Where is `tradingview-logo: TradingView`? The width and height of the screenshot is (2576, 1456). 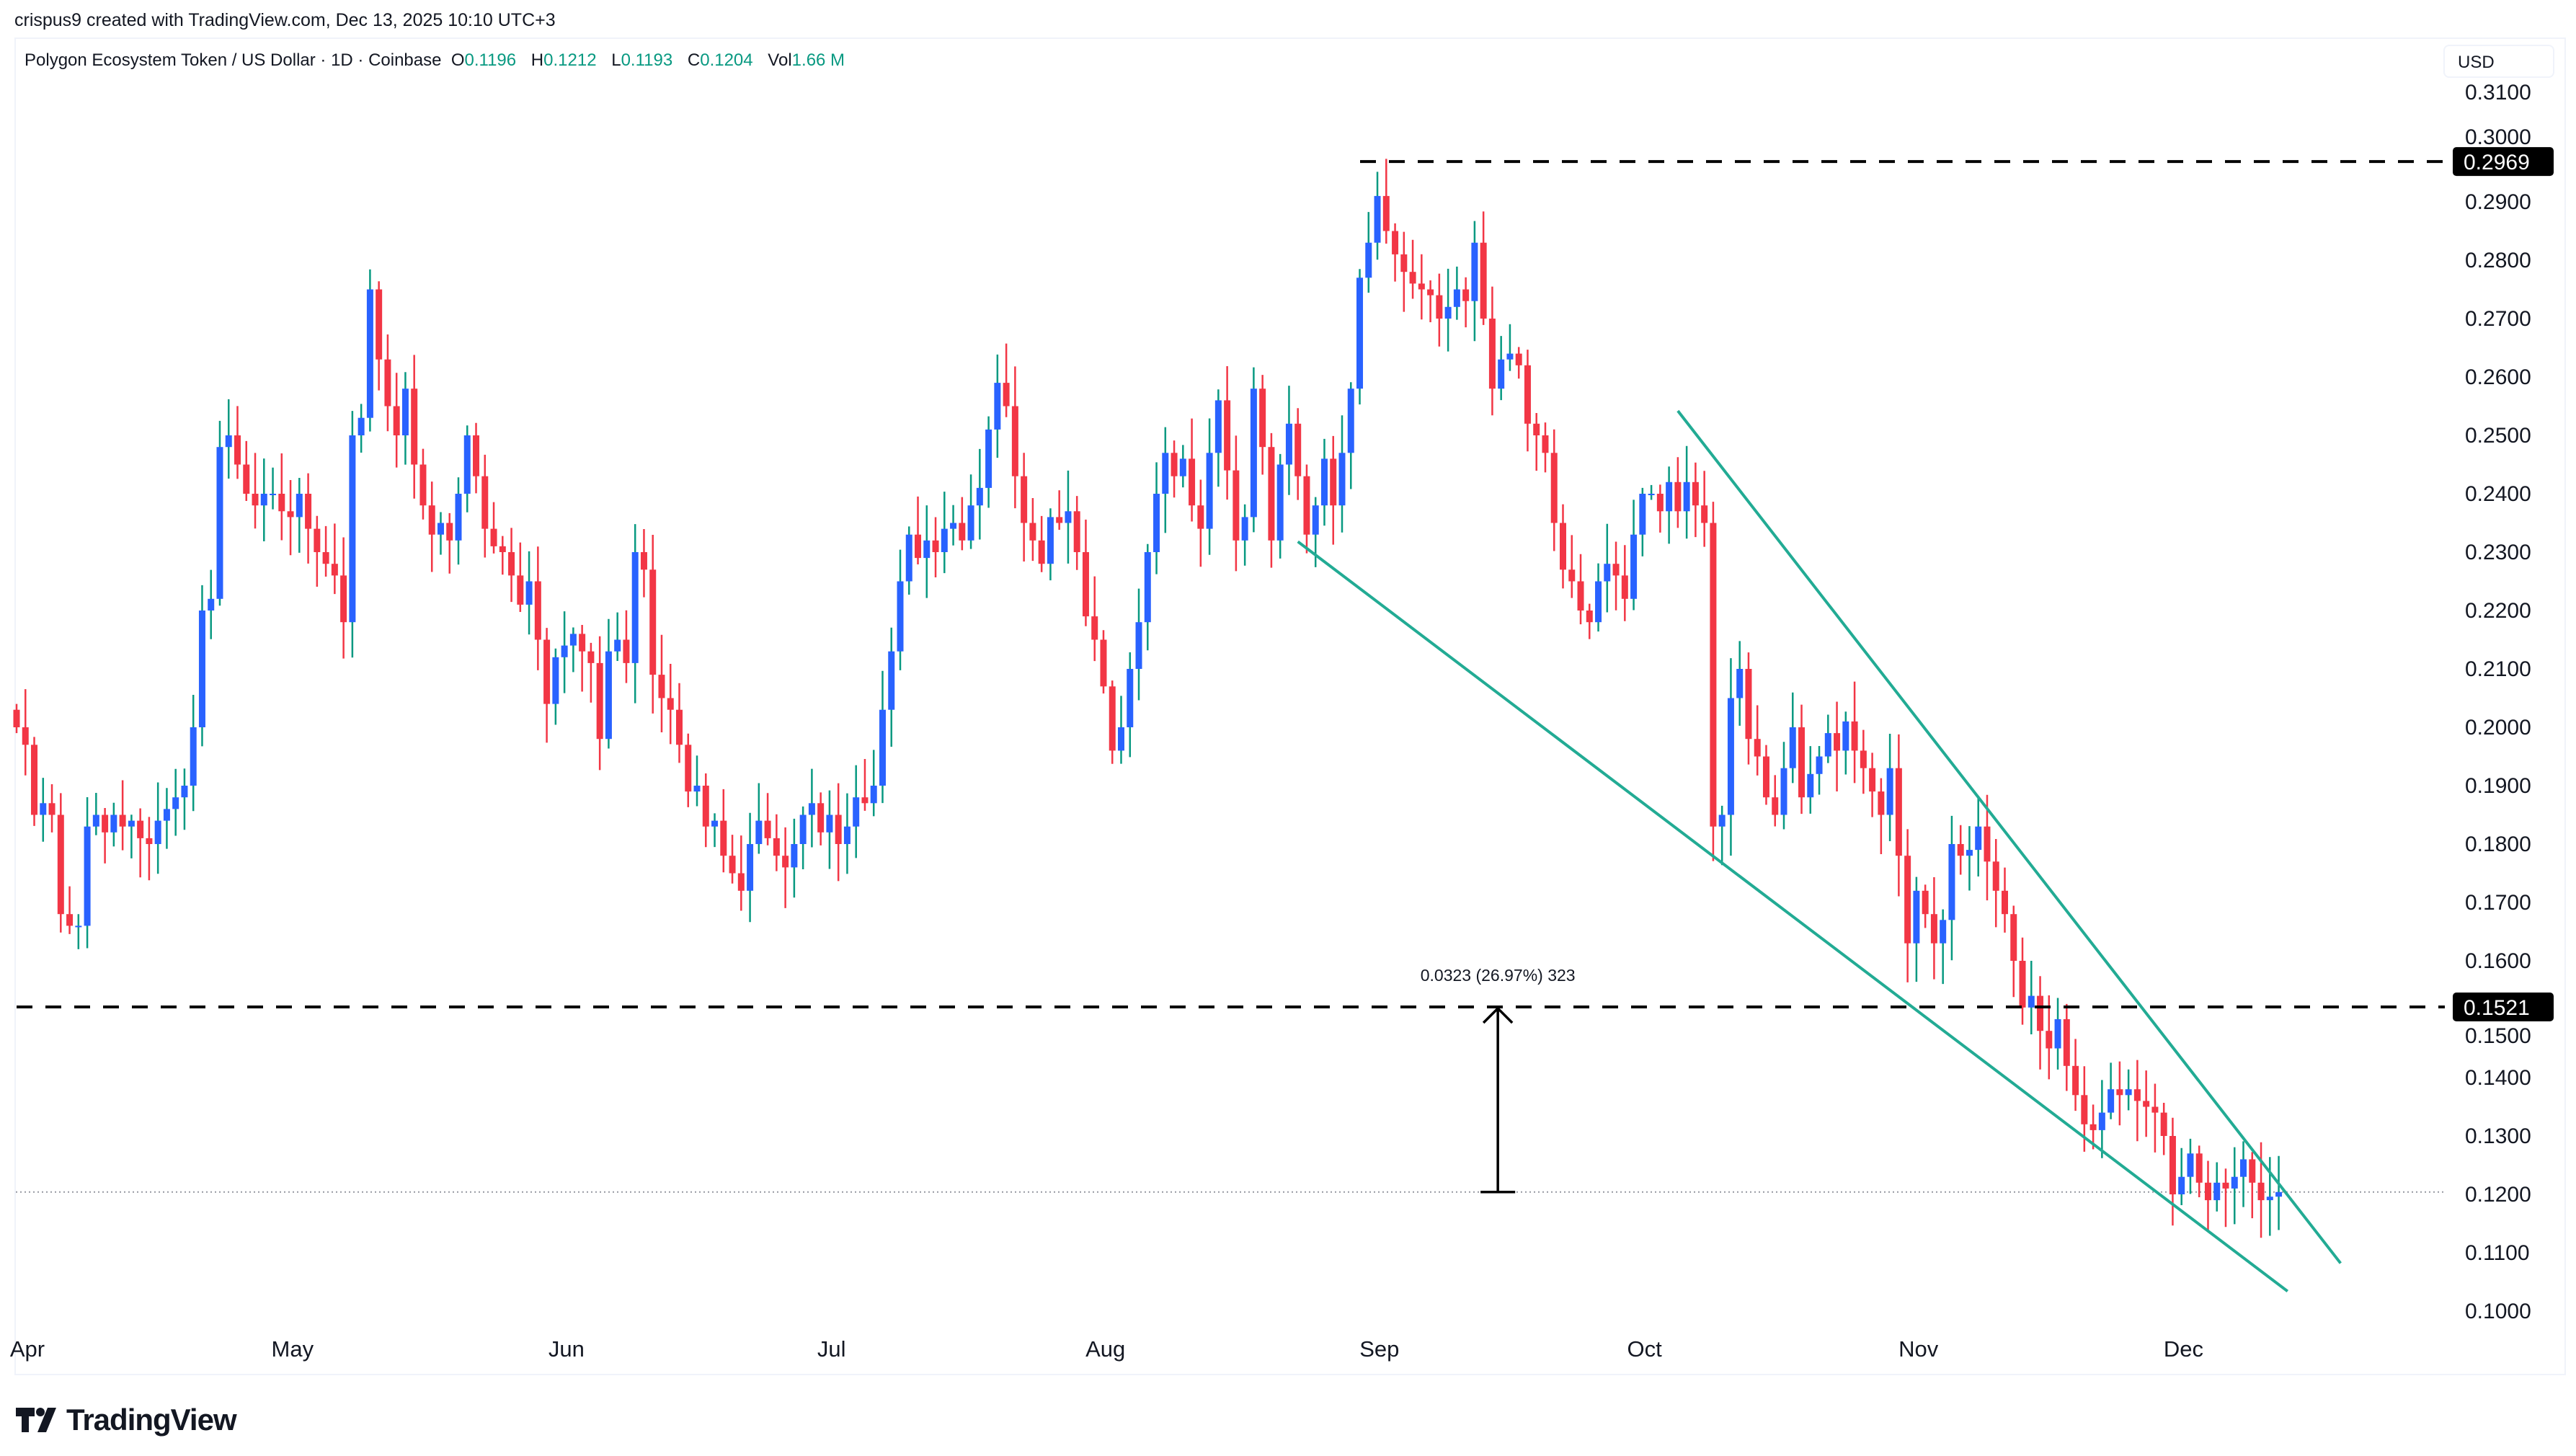 tradingview-logo: TradingView is located at coordinates (127, 1420).